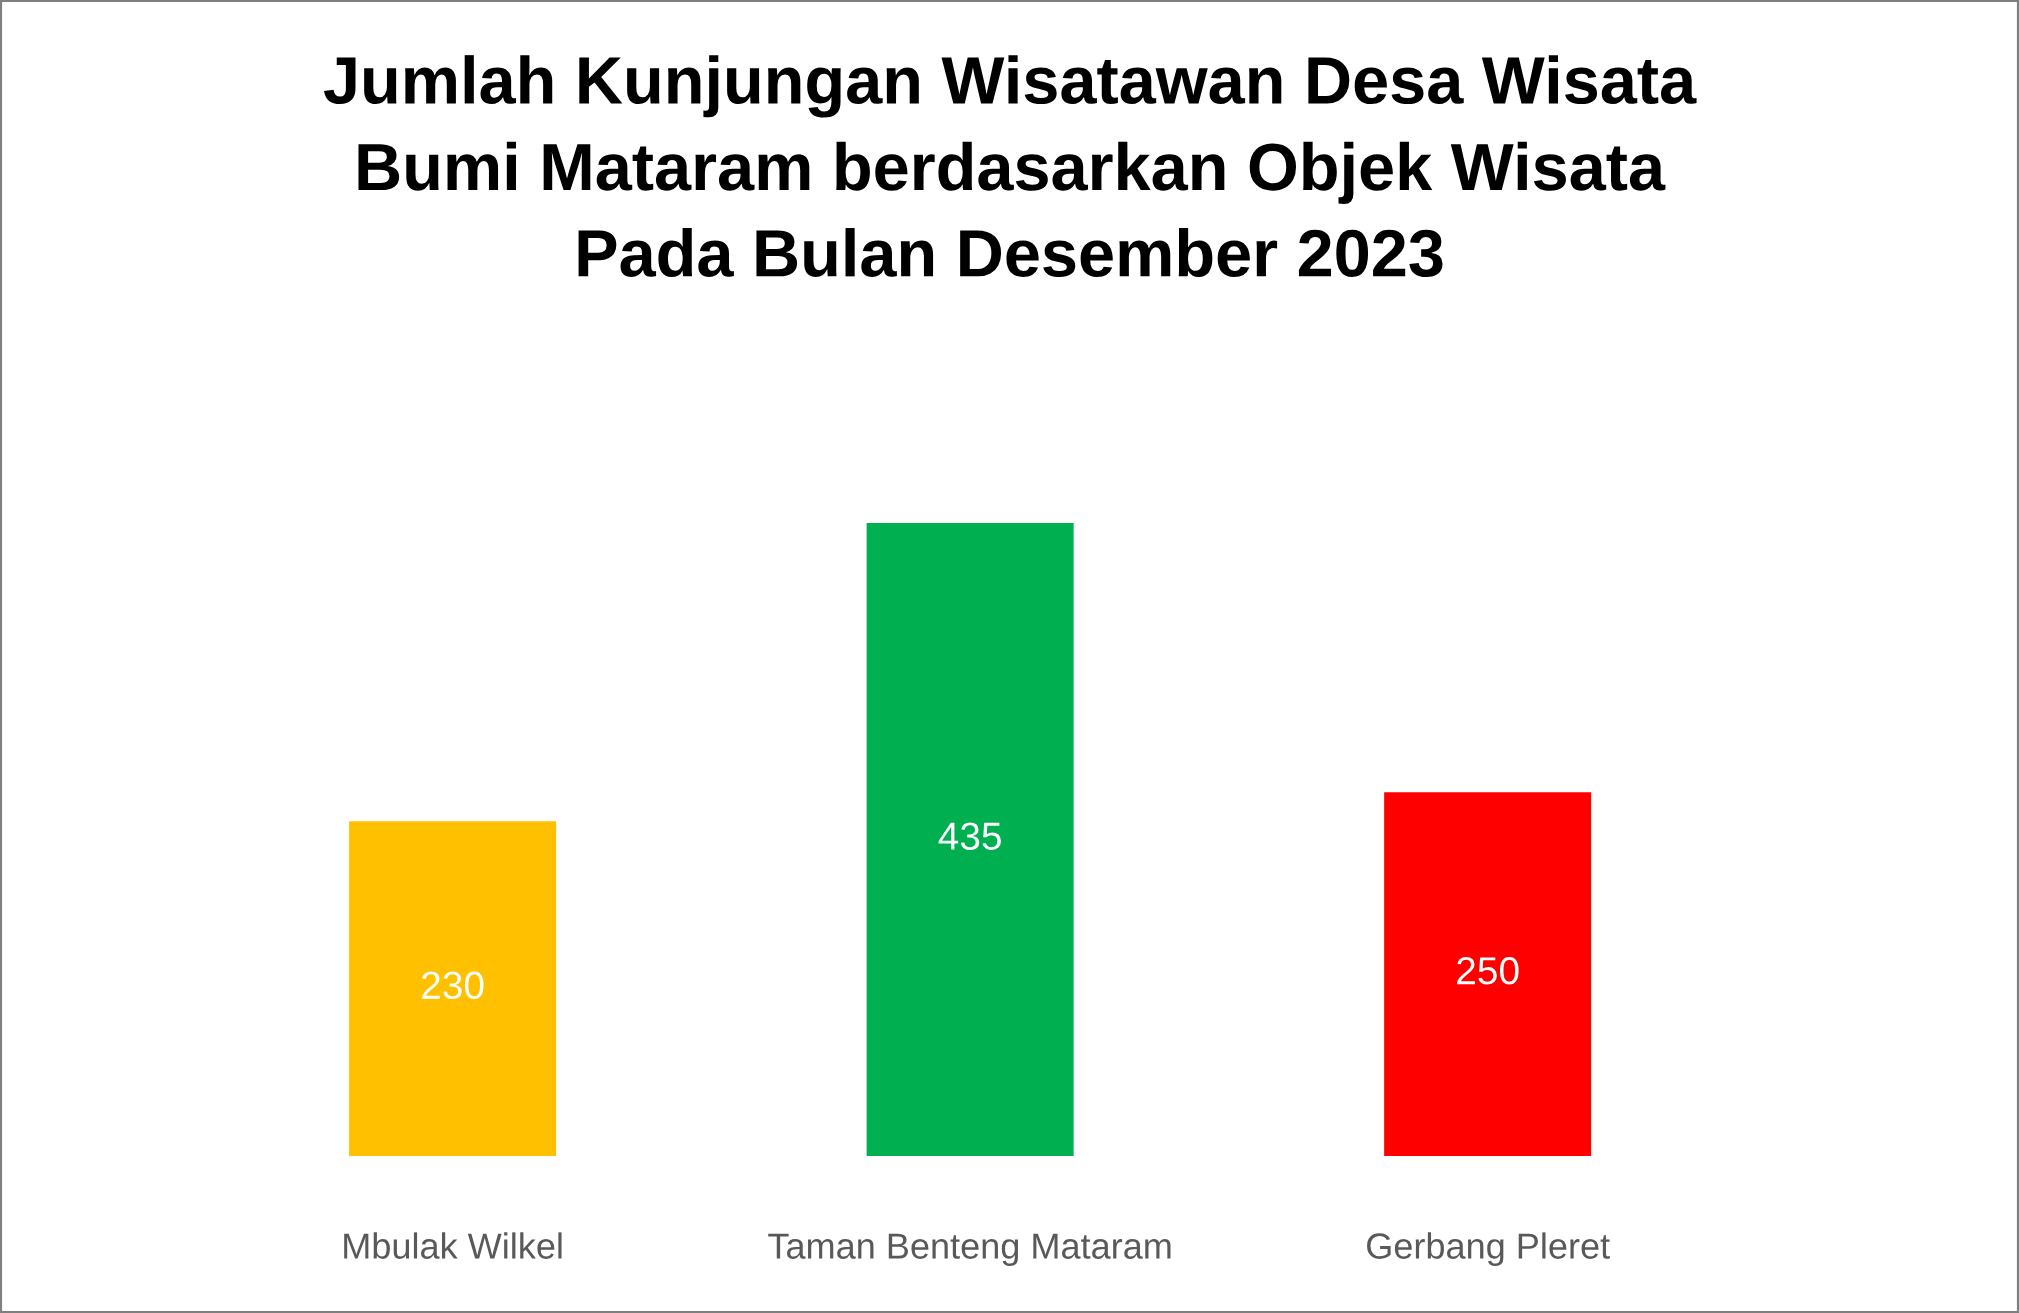 This screenshot has width=2019, height=1313. Describe the element at coordinates (969, 836) in the screenshot. I see `data-label: 435` at that location.